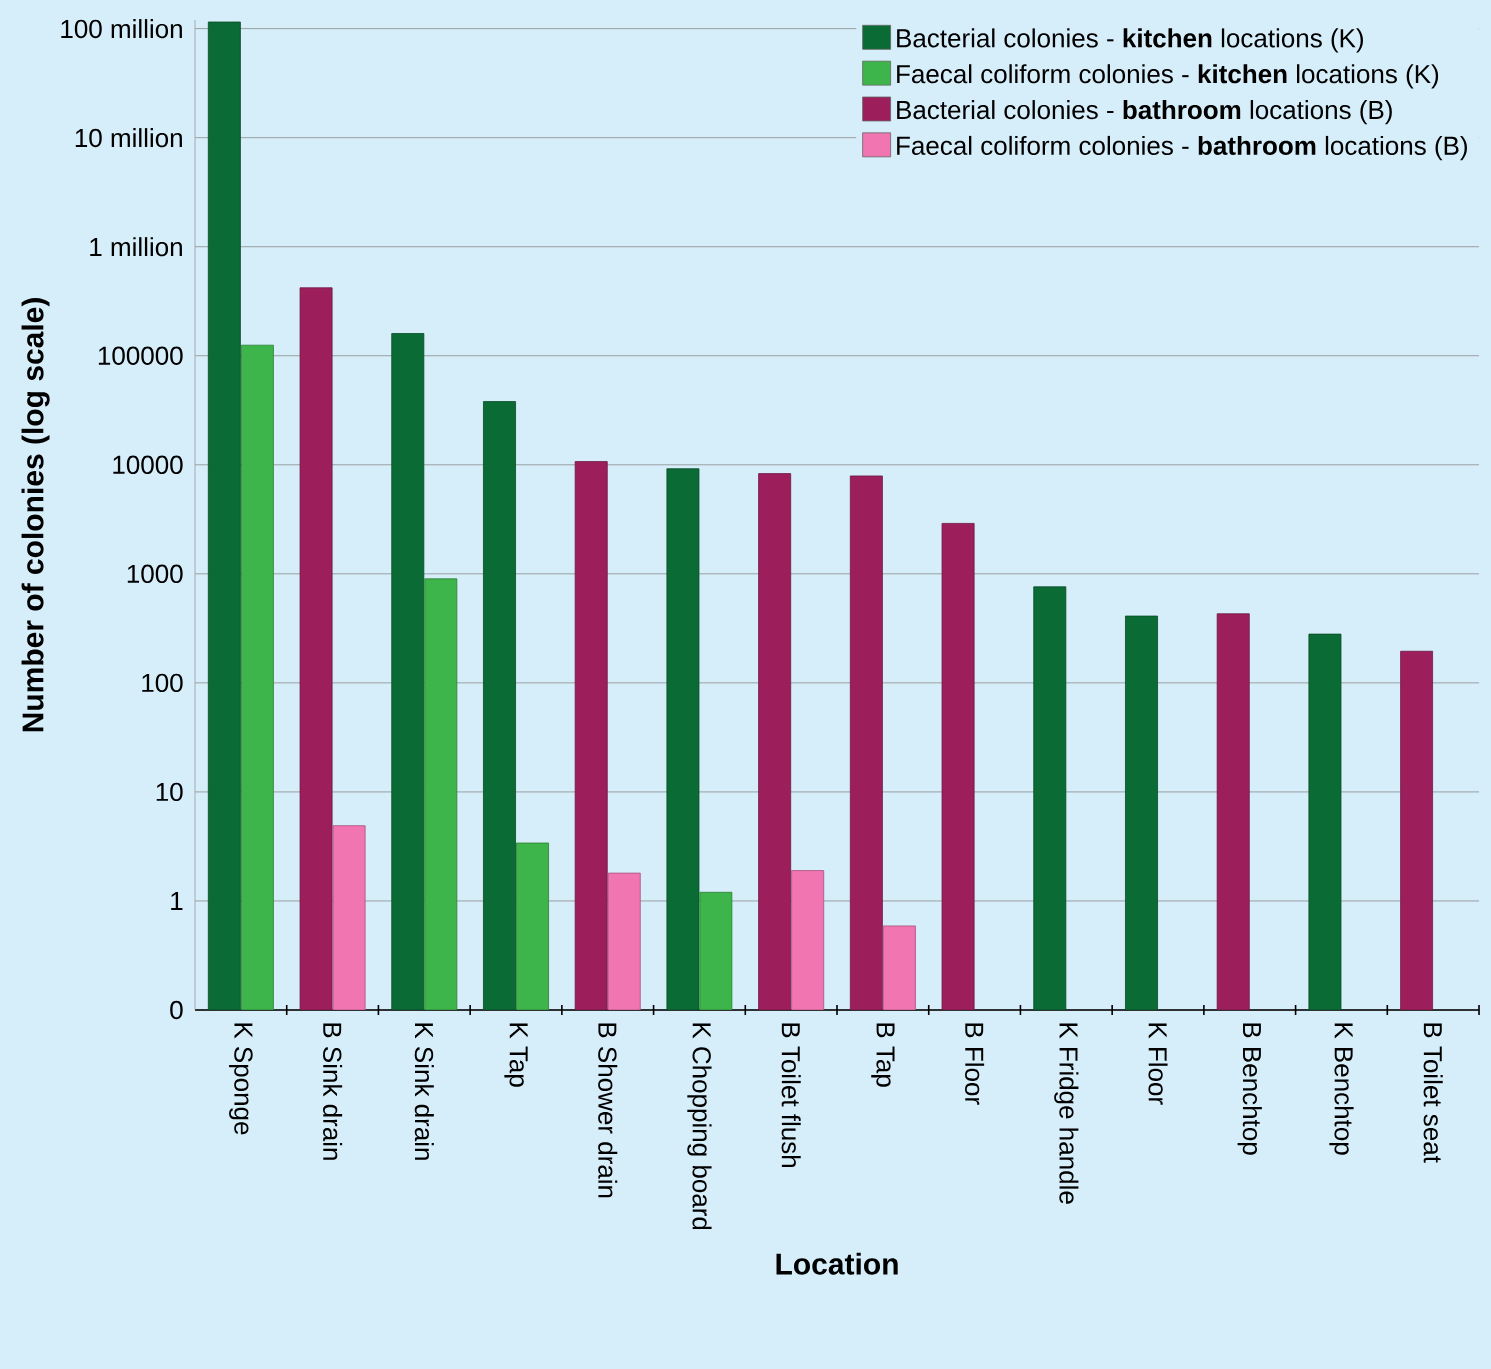  What do you see at coordinates (136, 247) in the screenshot?
I see `y-tick-label: 1 million` at bounding box center [136, 247].